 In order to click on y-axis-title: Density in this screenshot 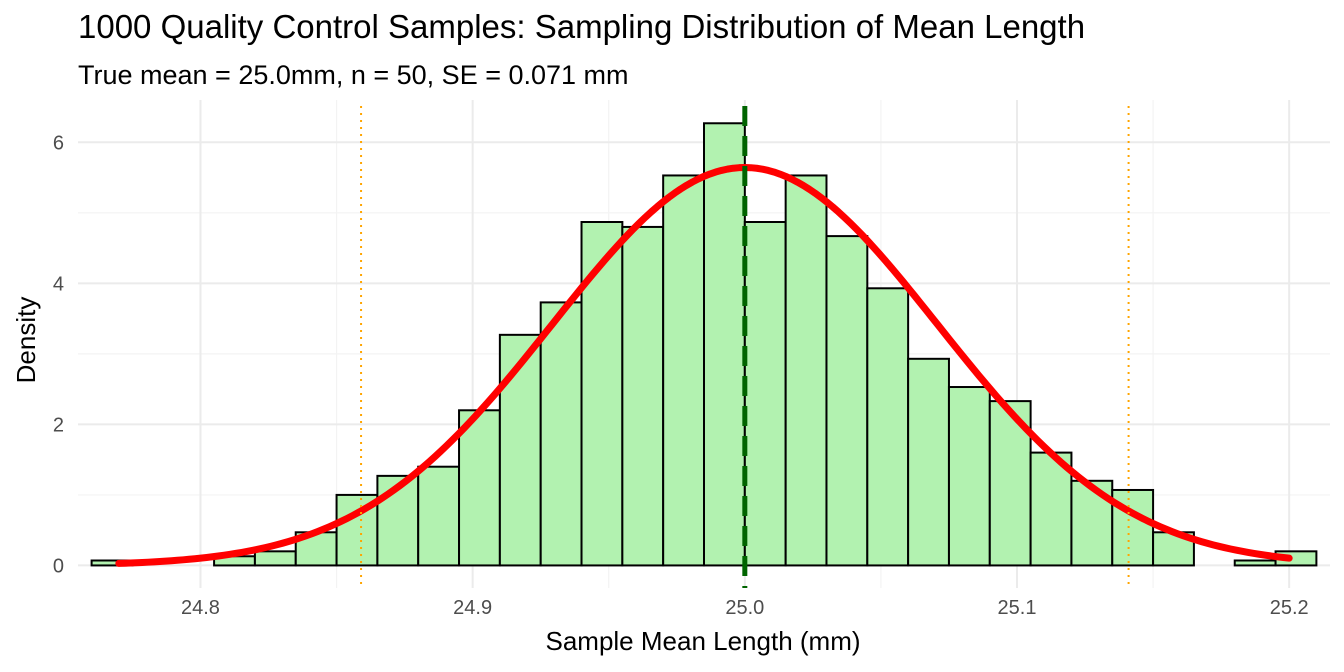, I will do `click(26, 340)`.